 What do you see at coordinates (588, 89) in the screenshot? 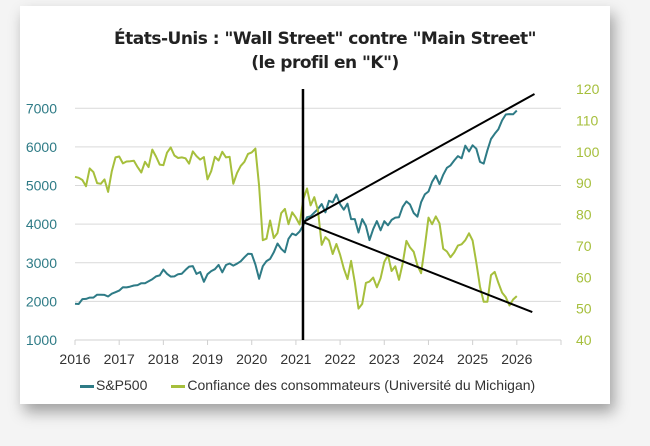
I see `y-right-tick-label: 120` at bounding box center [588, 89].